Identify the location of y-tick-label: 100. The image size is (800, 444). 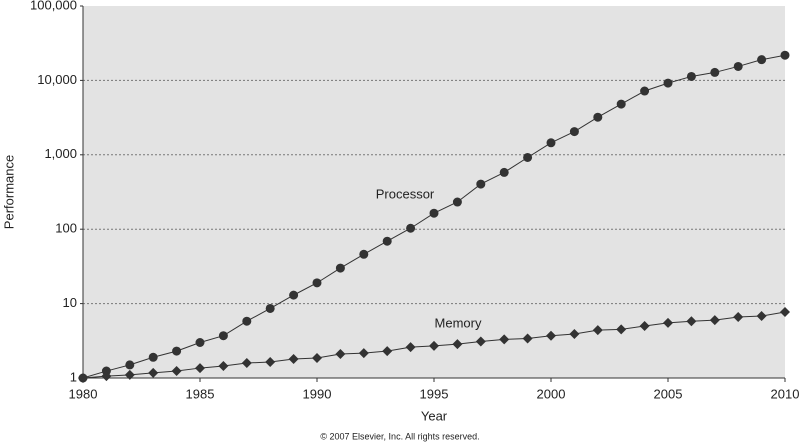
(66, 228).